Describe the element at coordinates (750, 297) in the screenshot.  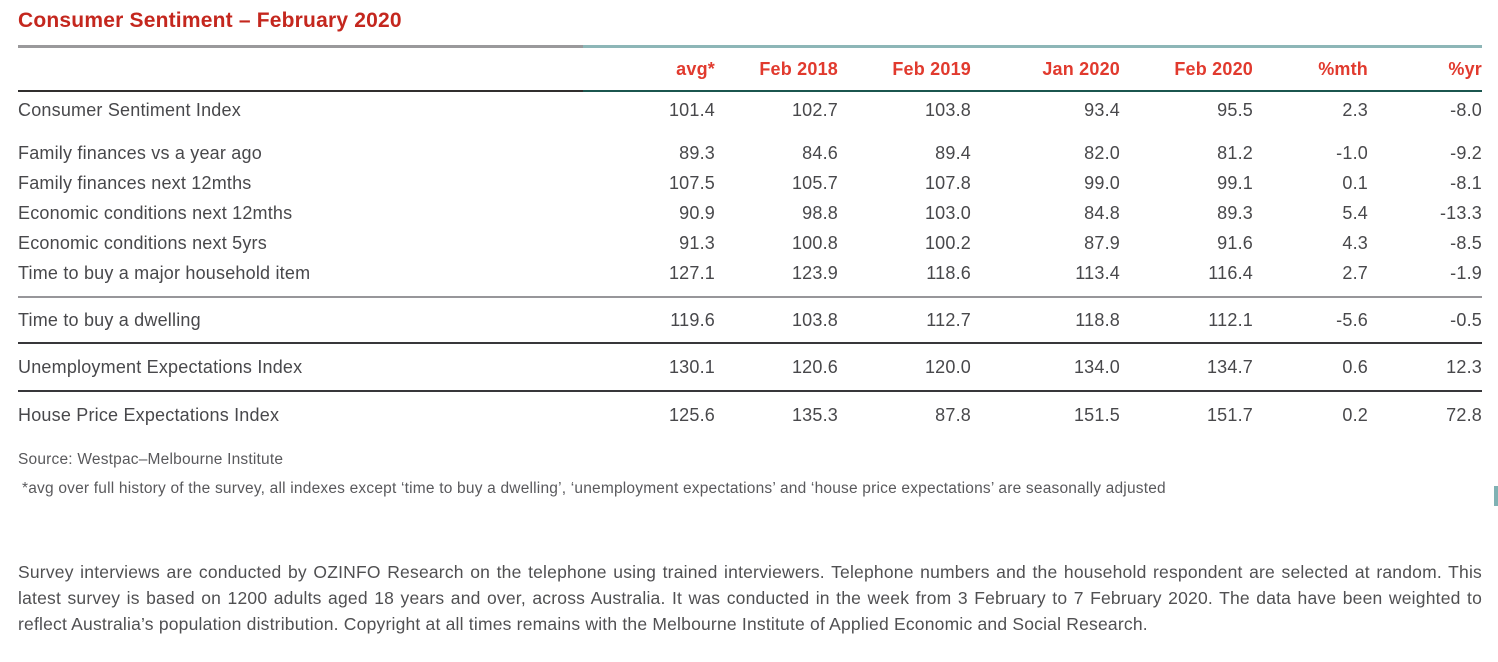
I see `section-divider-rule` at that location.